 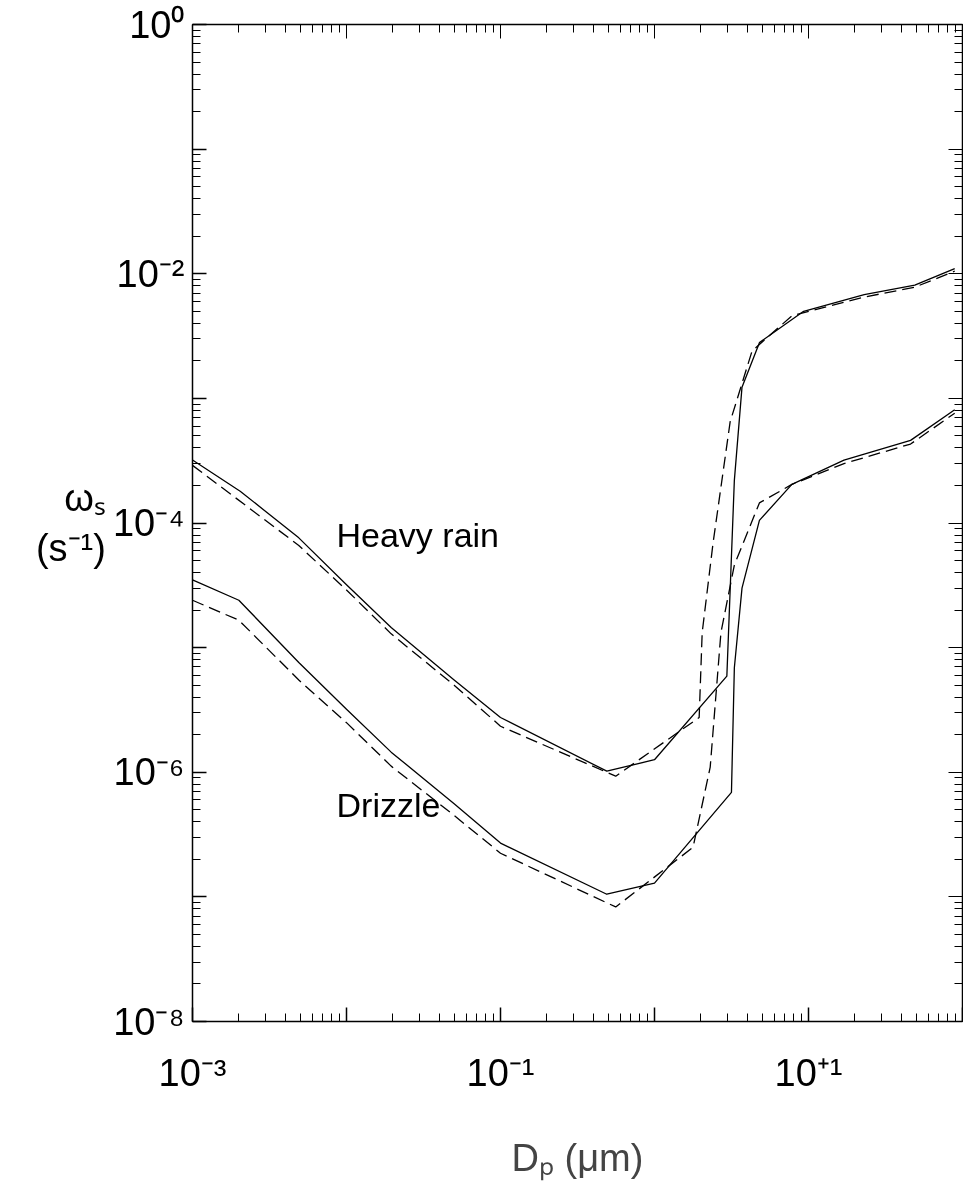 I want to click on y-tick-label: 10⁻⁴, so click(x=148, y=523).